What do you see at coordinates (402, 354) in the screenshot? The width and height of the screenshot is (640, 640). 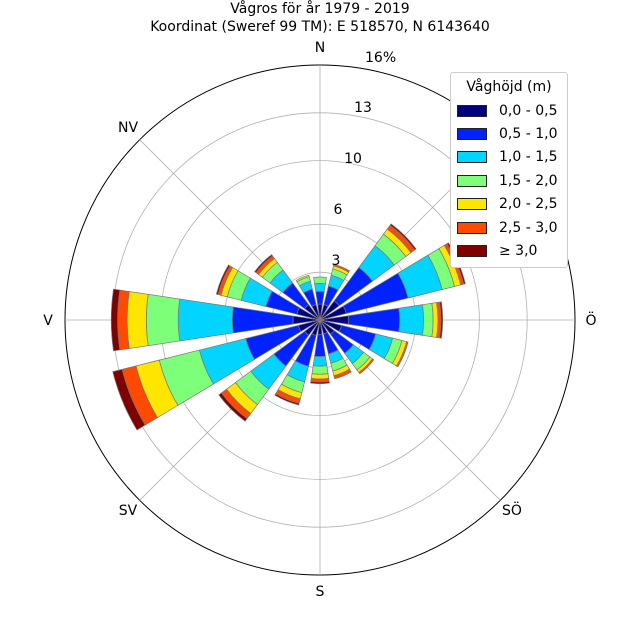 I see `bar-dir5-bin5` at bounding box center [402, 354].